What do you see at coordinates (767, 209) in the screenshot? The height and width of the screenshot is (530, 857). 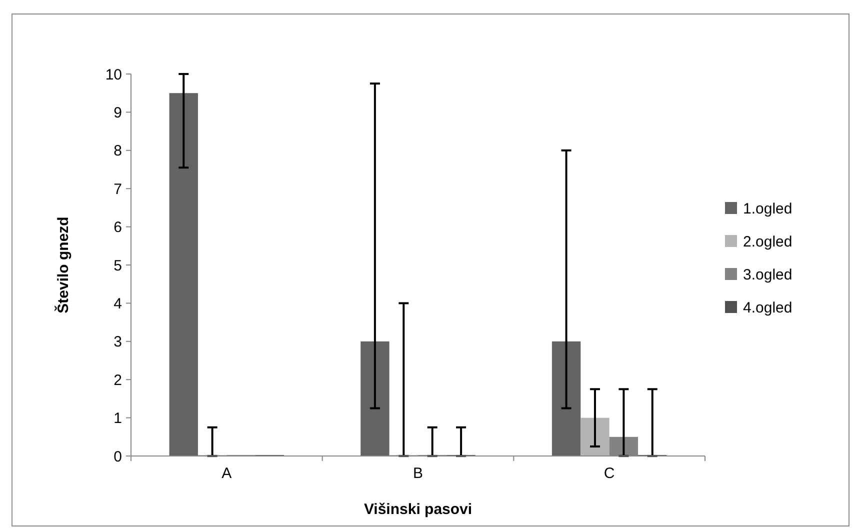 I see `legend-label: 1.ogled` at bounding box center [767, 209].